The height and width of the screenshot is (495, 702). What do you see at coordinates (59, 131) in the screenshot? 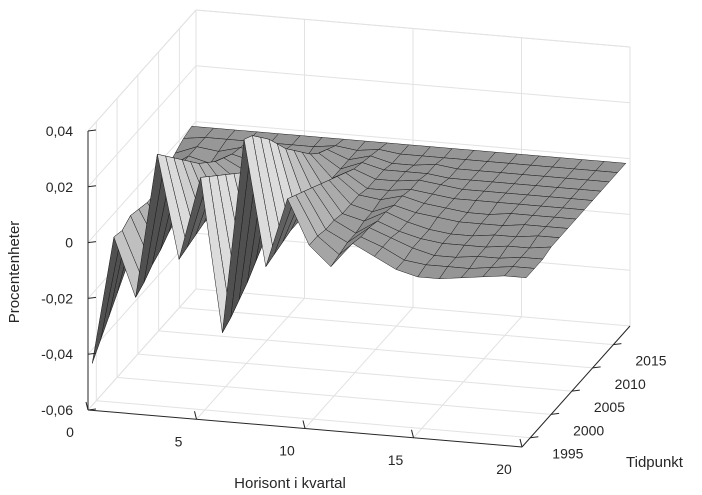
I see `z-tick-label: 0,04` at bounding box center [59, 131].